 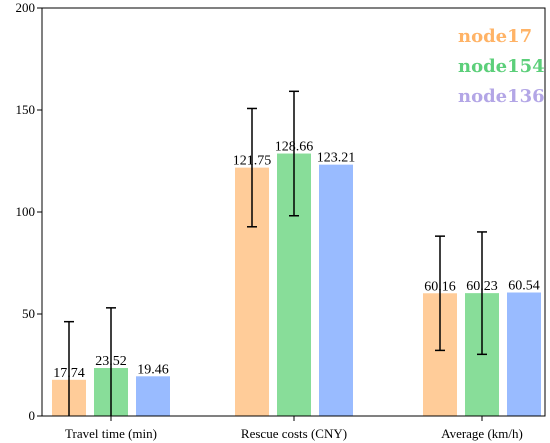 I want to click on data-label-node17-1: 121.75, so click(x=252, y=161).